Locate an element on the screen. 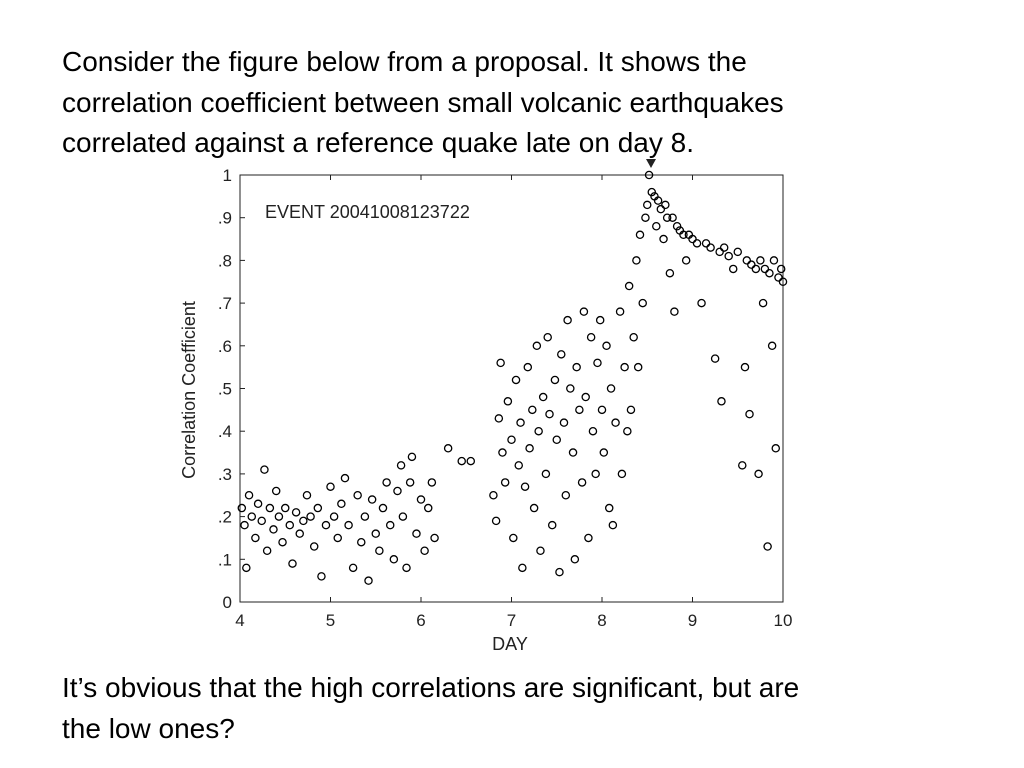 This screenshot has width=1024, height=768. text-line: the low ones? is located at coordinates (148, 728).